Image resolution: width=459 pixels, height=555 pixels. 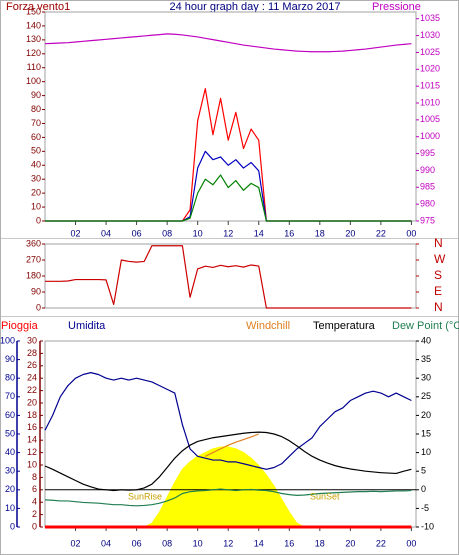 I want to click on y3-tick-label: 2, so click(x=34, y=514).